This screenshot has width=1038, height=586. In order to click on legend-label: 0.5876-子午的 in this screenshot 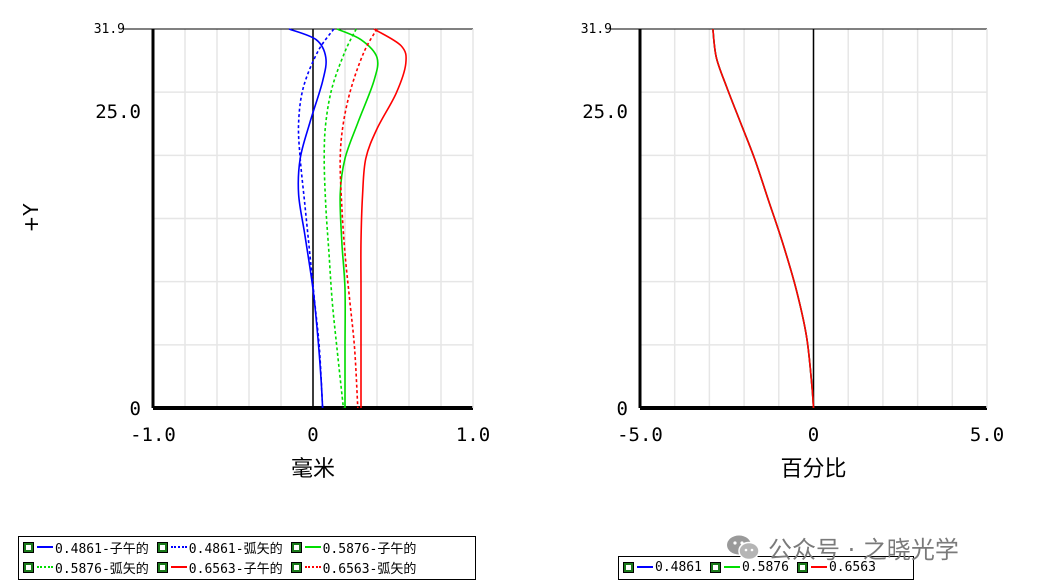, I will do `click(369, 549)`.